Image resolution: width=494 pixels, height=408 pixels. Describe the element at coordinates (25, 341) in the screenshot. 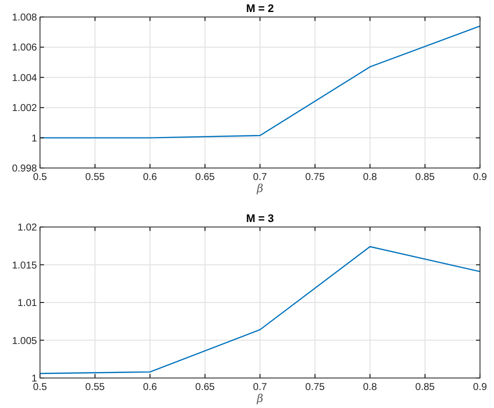

I see `y-tick-label: 1.005` at that location.